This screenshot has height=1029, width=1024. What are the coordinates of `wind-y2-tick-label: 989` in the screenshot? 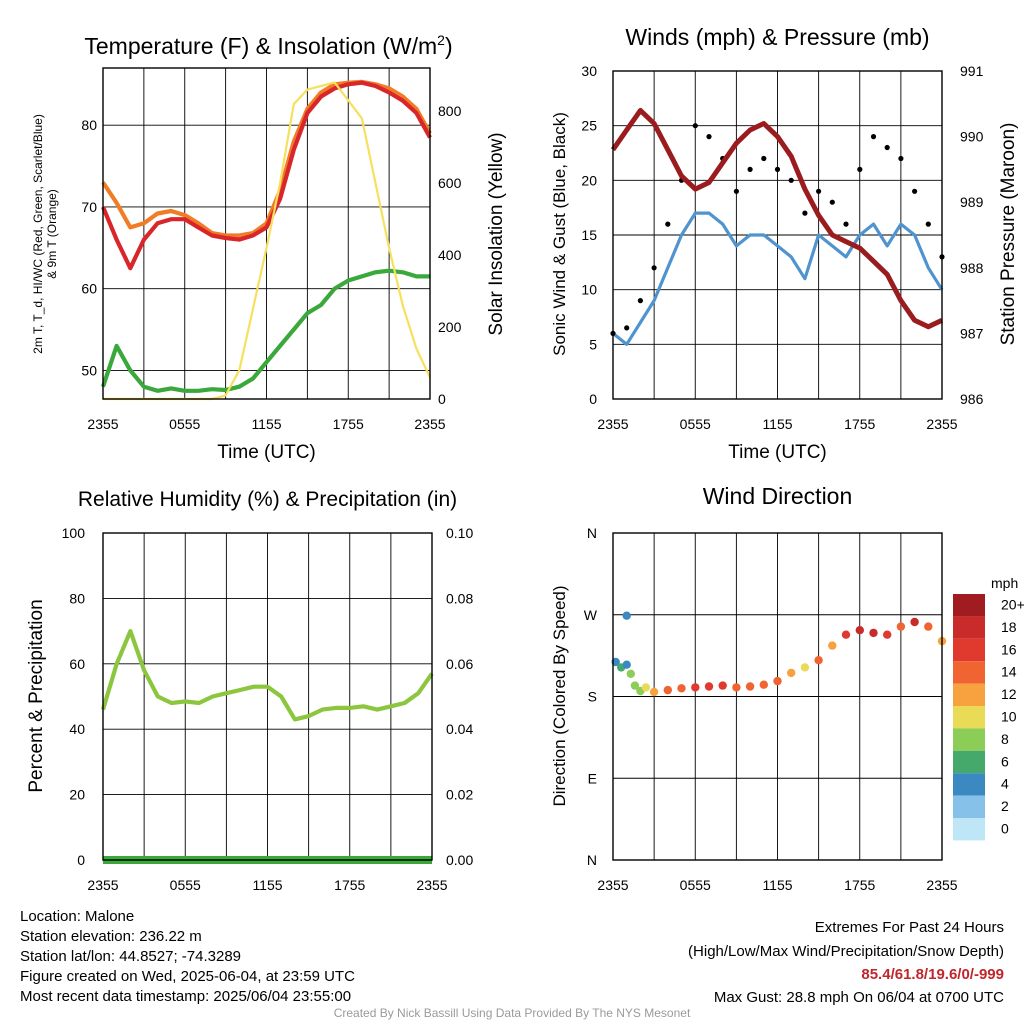 It's located at (972, 202).